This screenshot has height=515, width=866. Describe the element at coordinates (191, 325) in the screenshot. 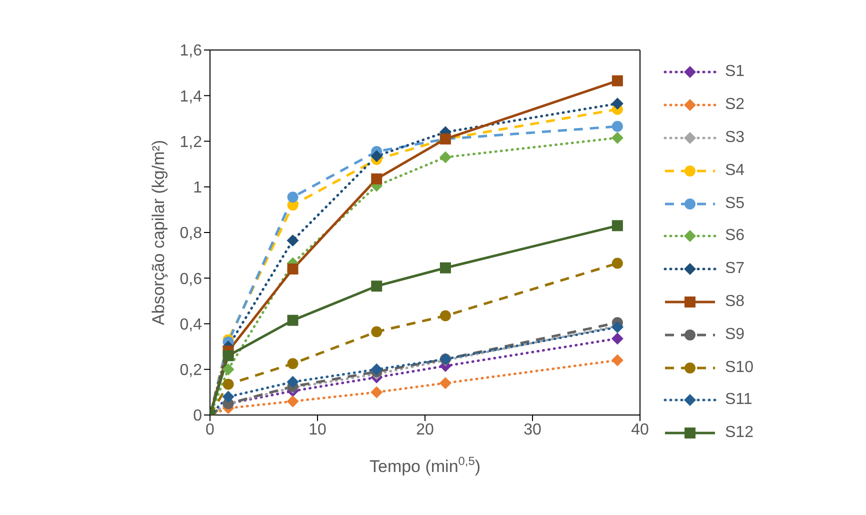

I see `y-tick-label: 0,4` at that location.